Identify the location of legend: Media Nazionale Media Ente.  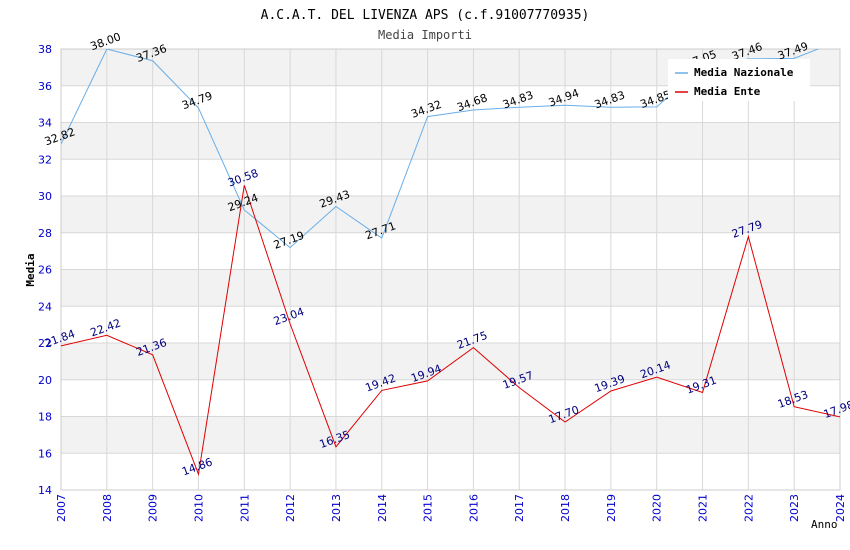
(739, 80).